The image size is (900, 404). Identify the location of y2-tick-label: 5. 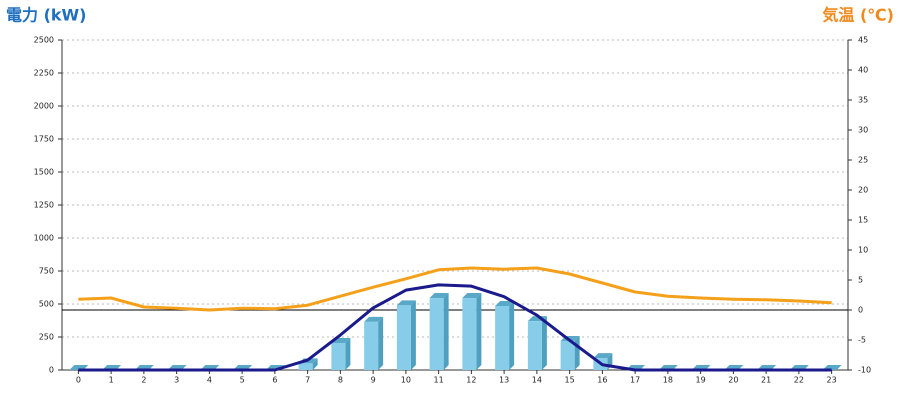
(860, 280).